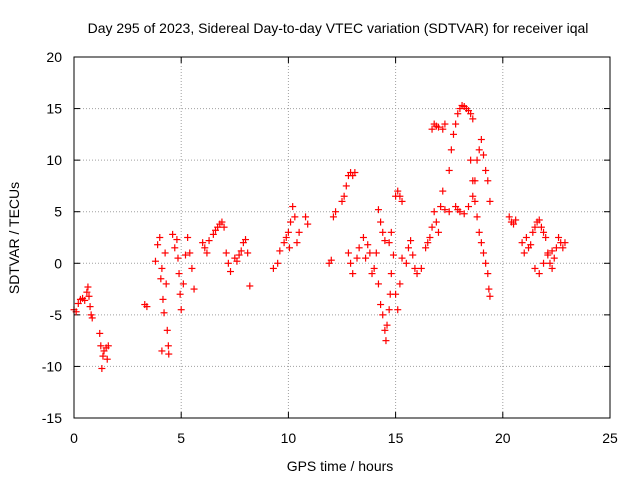  What do you see at coordinates (340, 466) in the screenshot?
I see `x-axis-title: GPS time / hours` at bounding box center [340, 466].